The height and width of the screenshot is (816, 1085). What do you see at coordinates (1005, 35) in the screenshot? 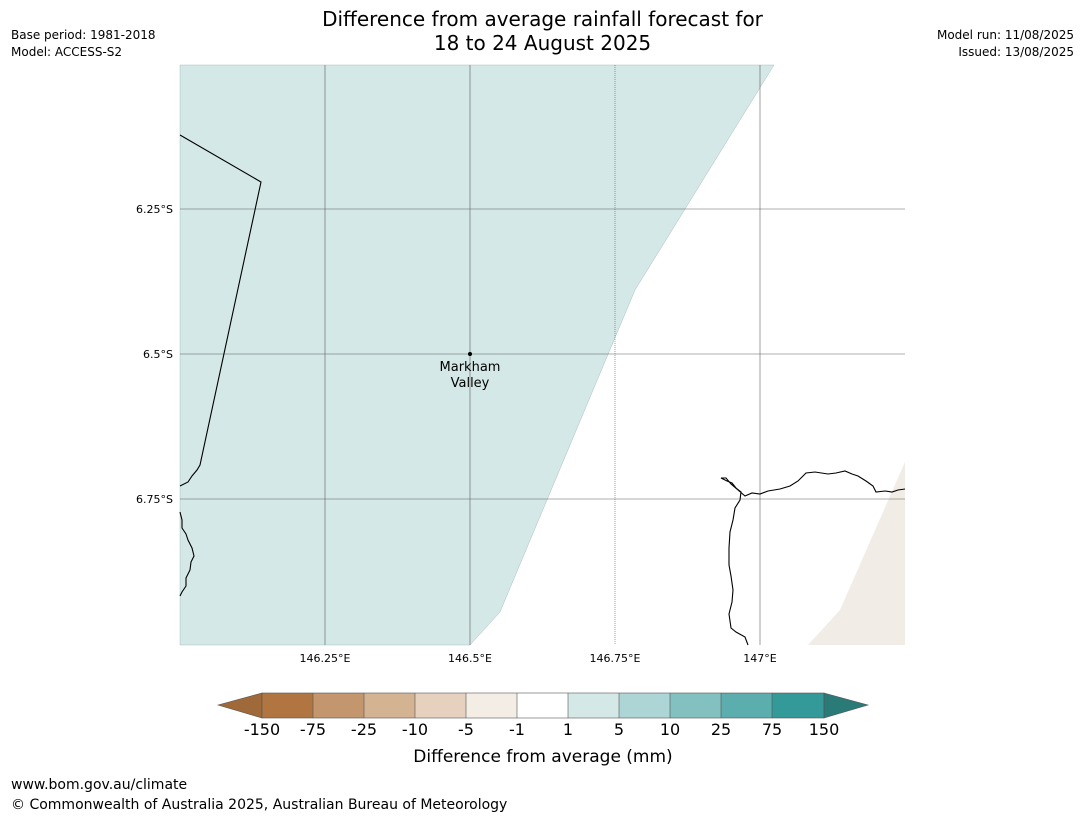
I see `model-run: Model run: 11/08/2025` at bounding box center [1005, 35].